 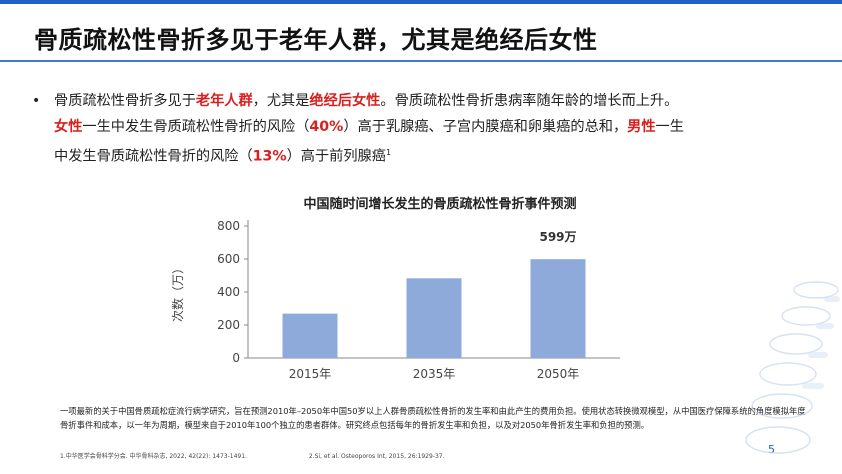 I want to click on y-tick-label: 0, so click(x=236, y=358).